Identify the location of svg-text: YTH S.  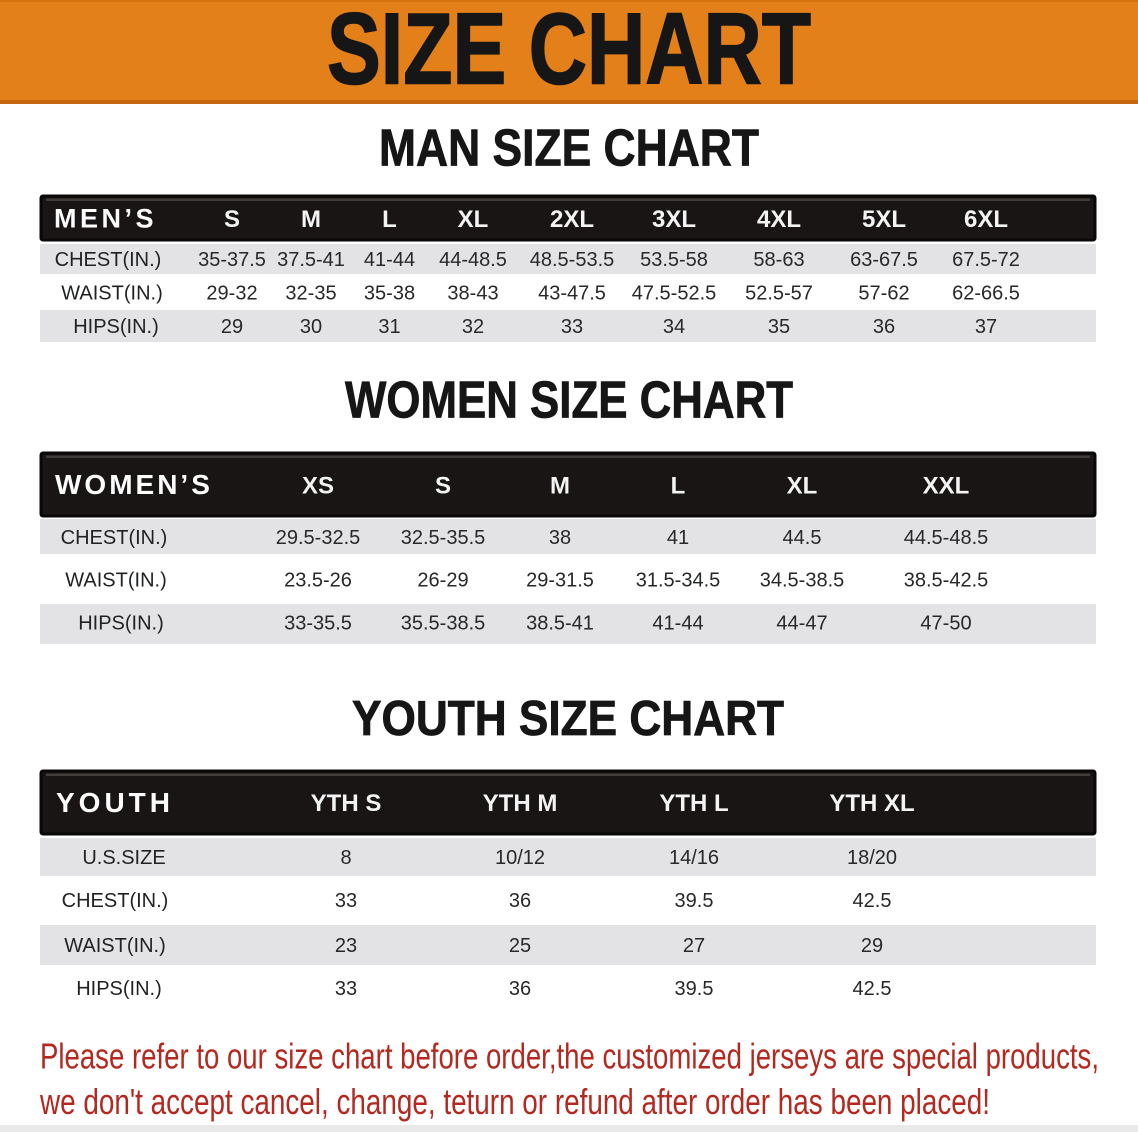
(346, 803).